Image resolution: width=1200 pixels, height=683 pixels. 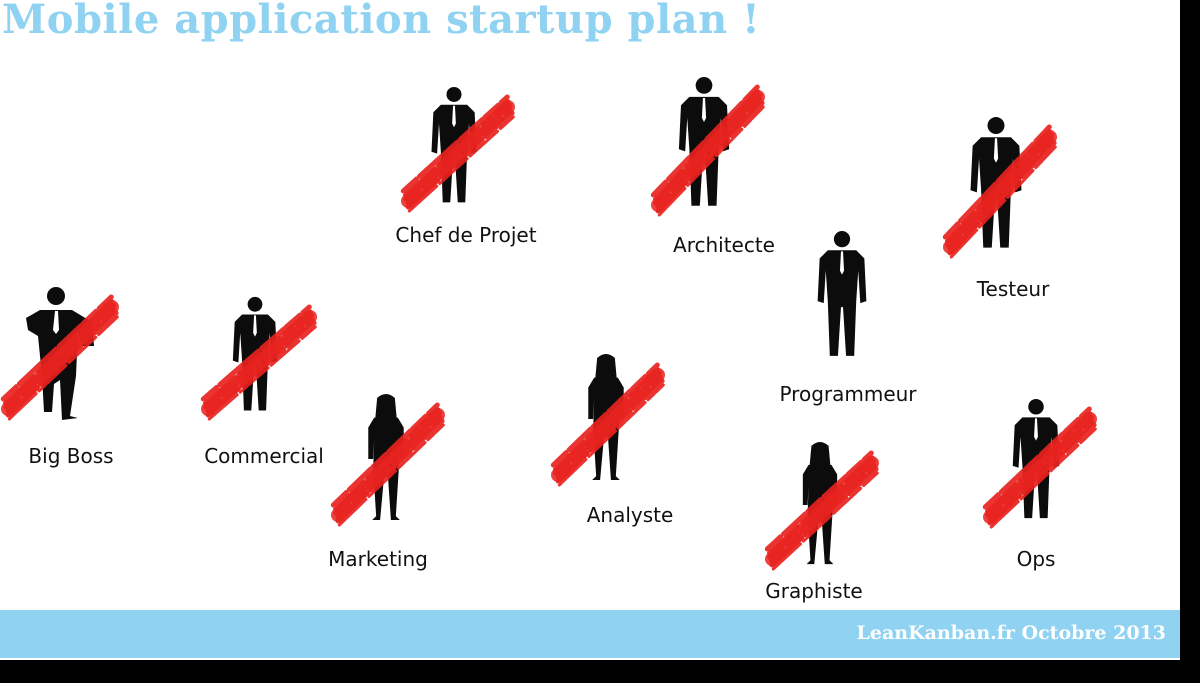 I want to click on person-programmeur, so click(x=846, y=298).